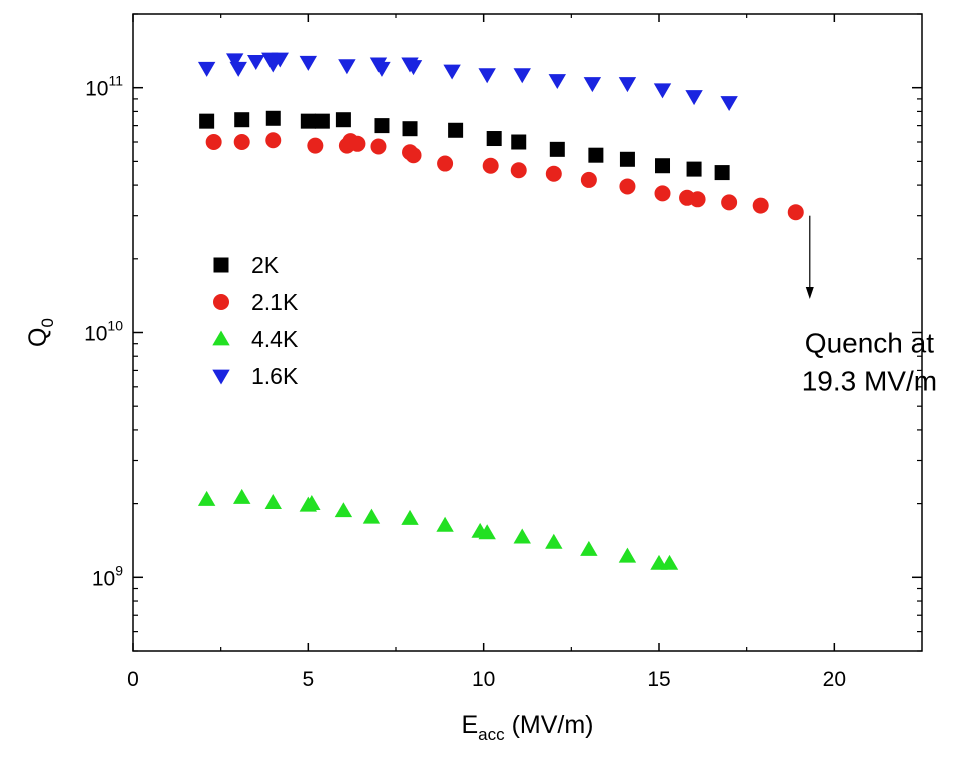 The height and width of the screenshot is (766, 965). Describe the element at coordinates (103, 332) in the screenshot. I see `y-tick-label: 1010` at that location.